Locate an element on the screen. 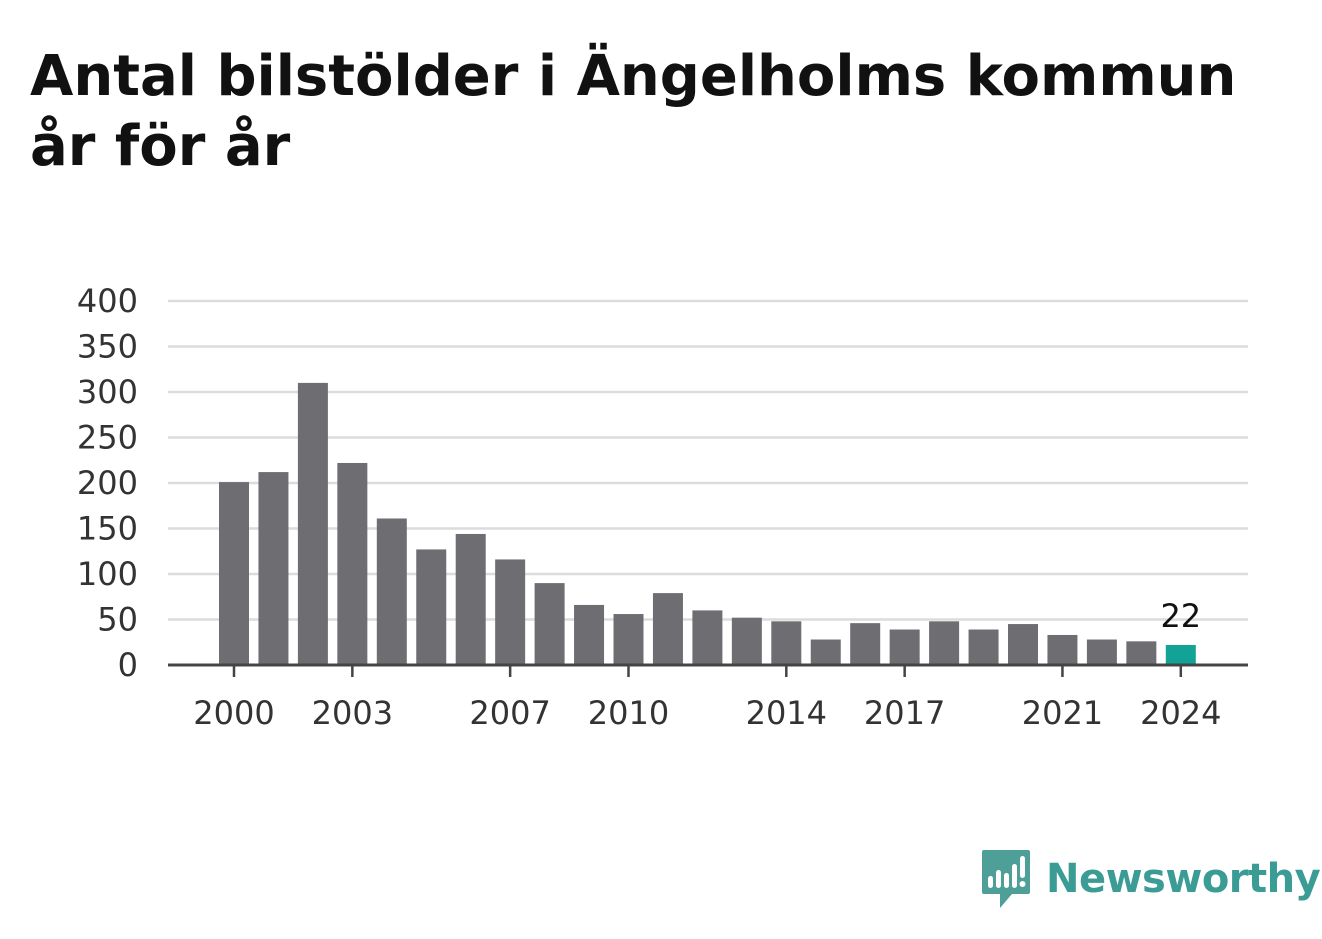 The width and height of the screenshot is (1322, 939). y-tick-label-50: 50 is located at coordinates (117, 620).